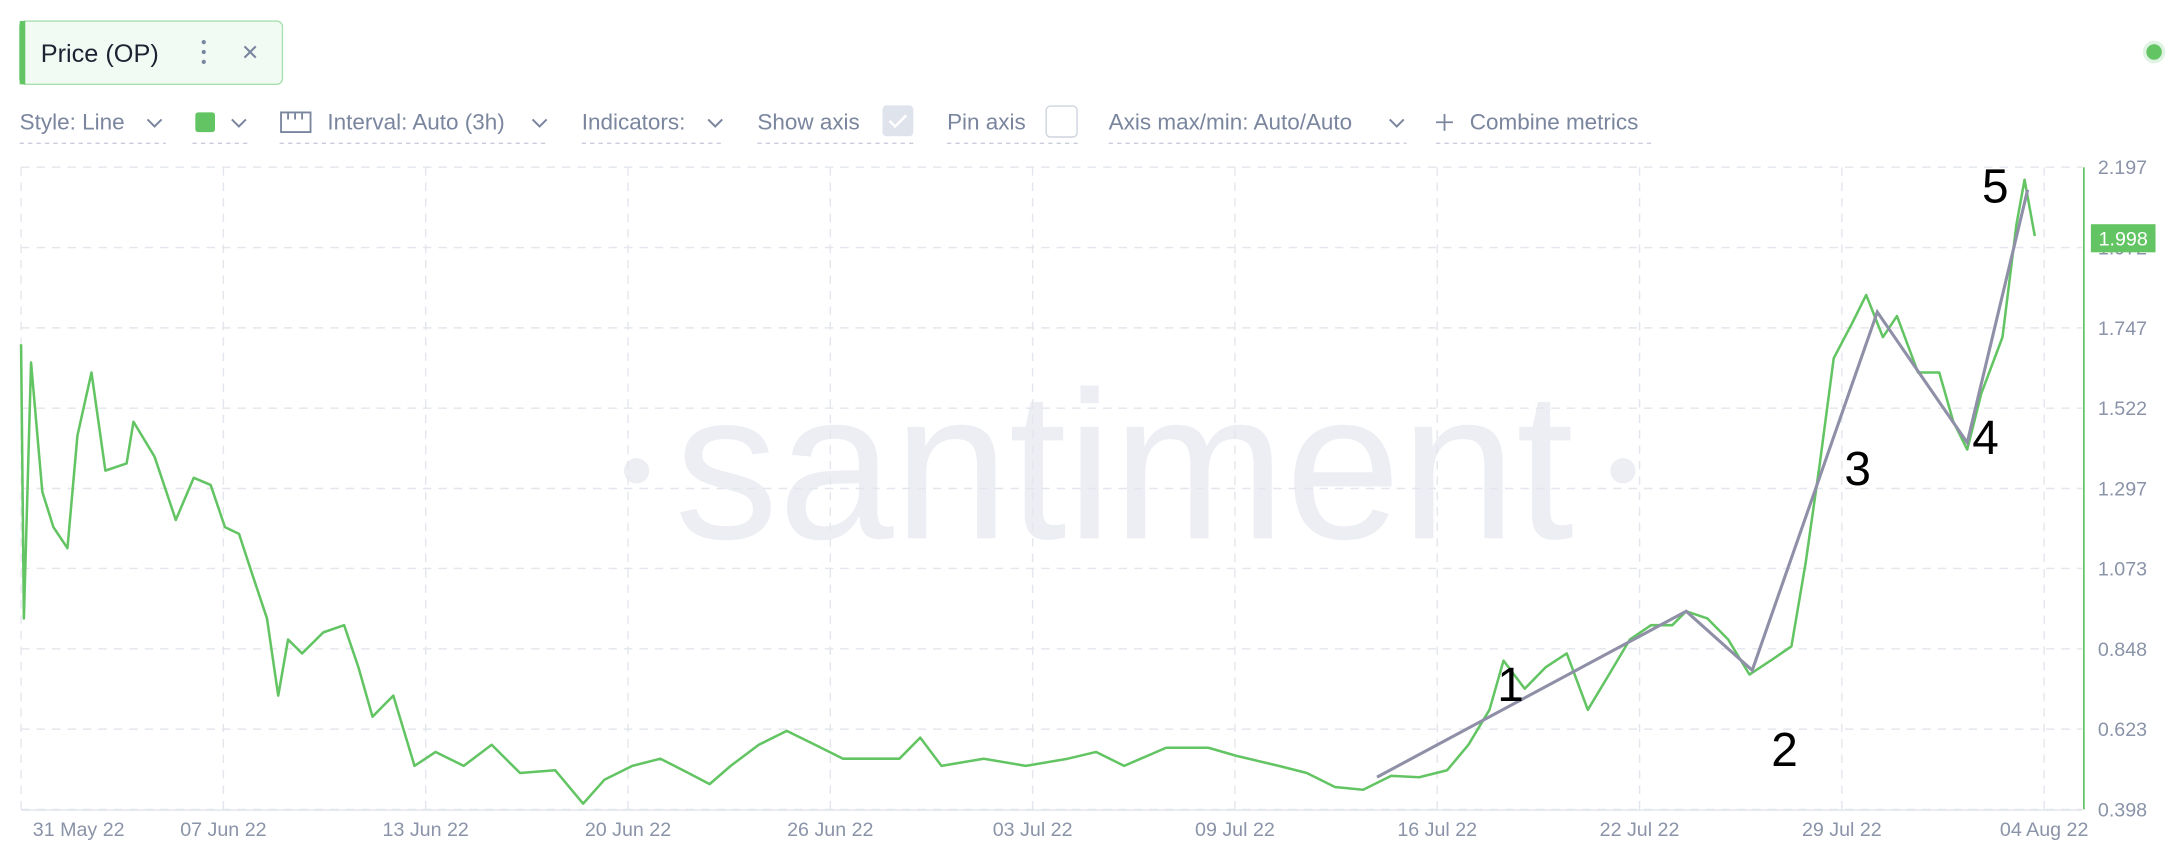 This screenshot has height=844, width=2178. What do you see at coordinates (100, 54) in the screenshot?
I see `metric-name: Price (OP)` at bounding box center [100, 54].